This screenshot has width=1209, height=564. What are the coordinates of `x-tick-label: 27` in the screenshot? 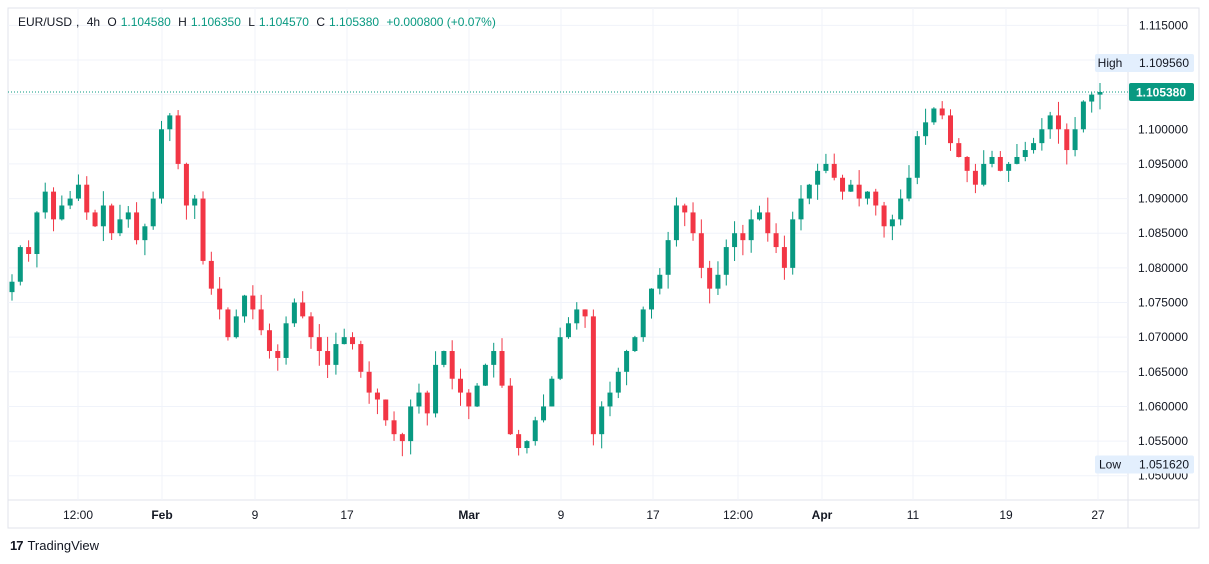 It's located at (1098, 515).